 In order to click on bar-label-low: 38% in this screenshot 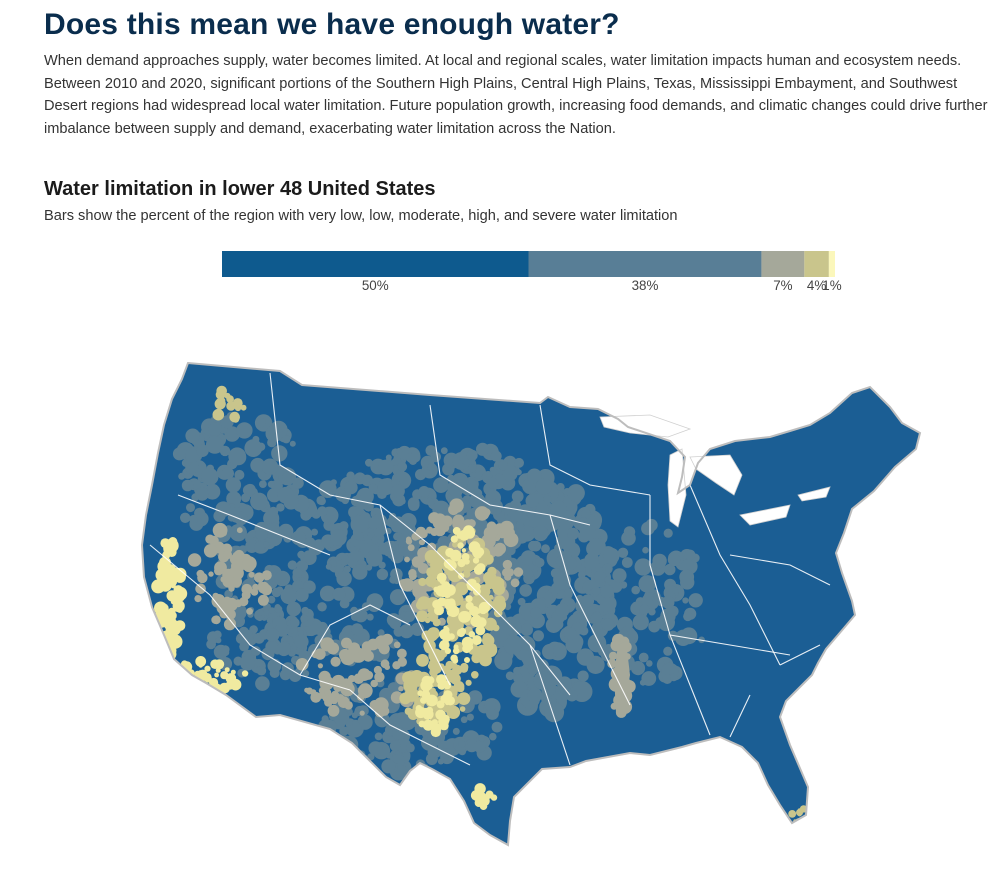, I will do `click(645, 285)`.